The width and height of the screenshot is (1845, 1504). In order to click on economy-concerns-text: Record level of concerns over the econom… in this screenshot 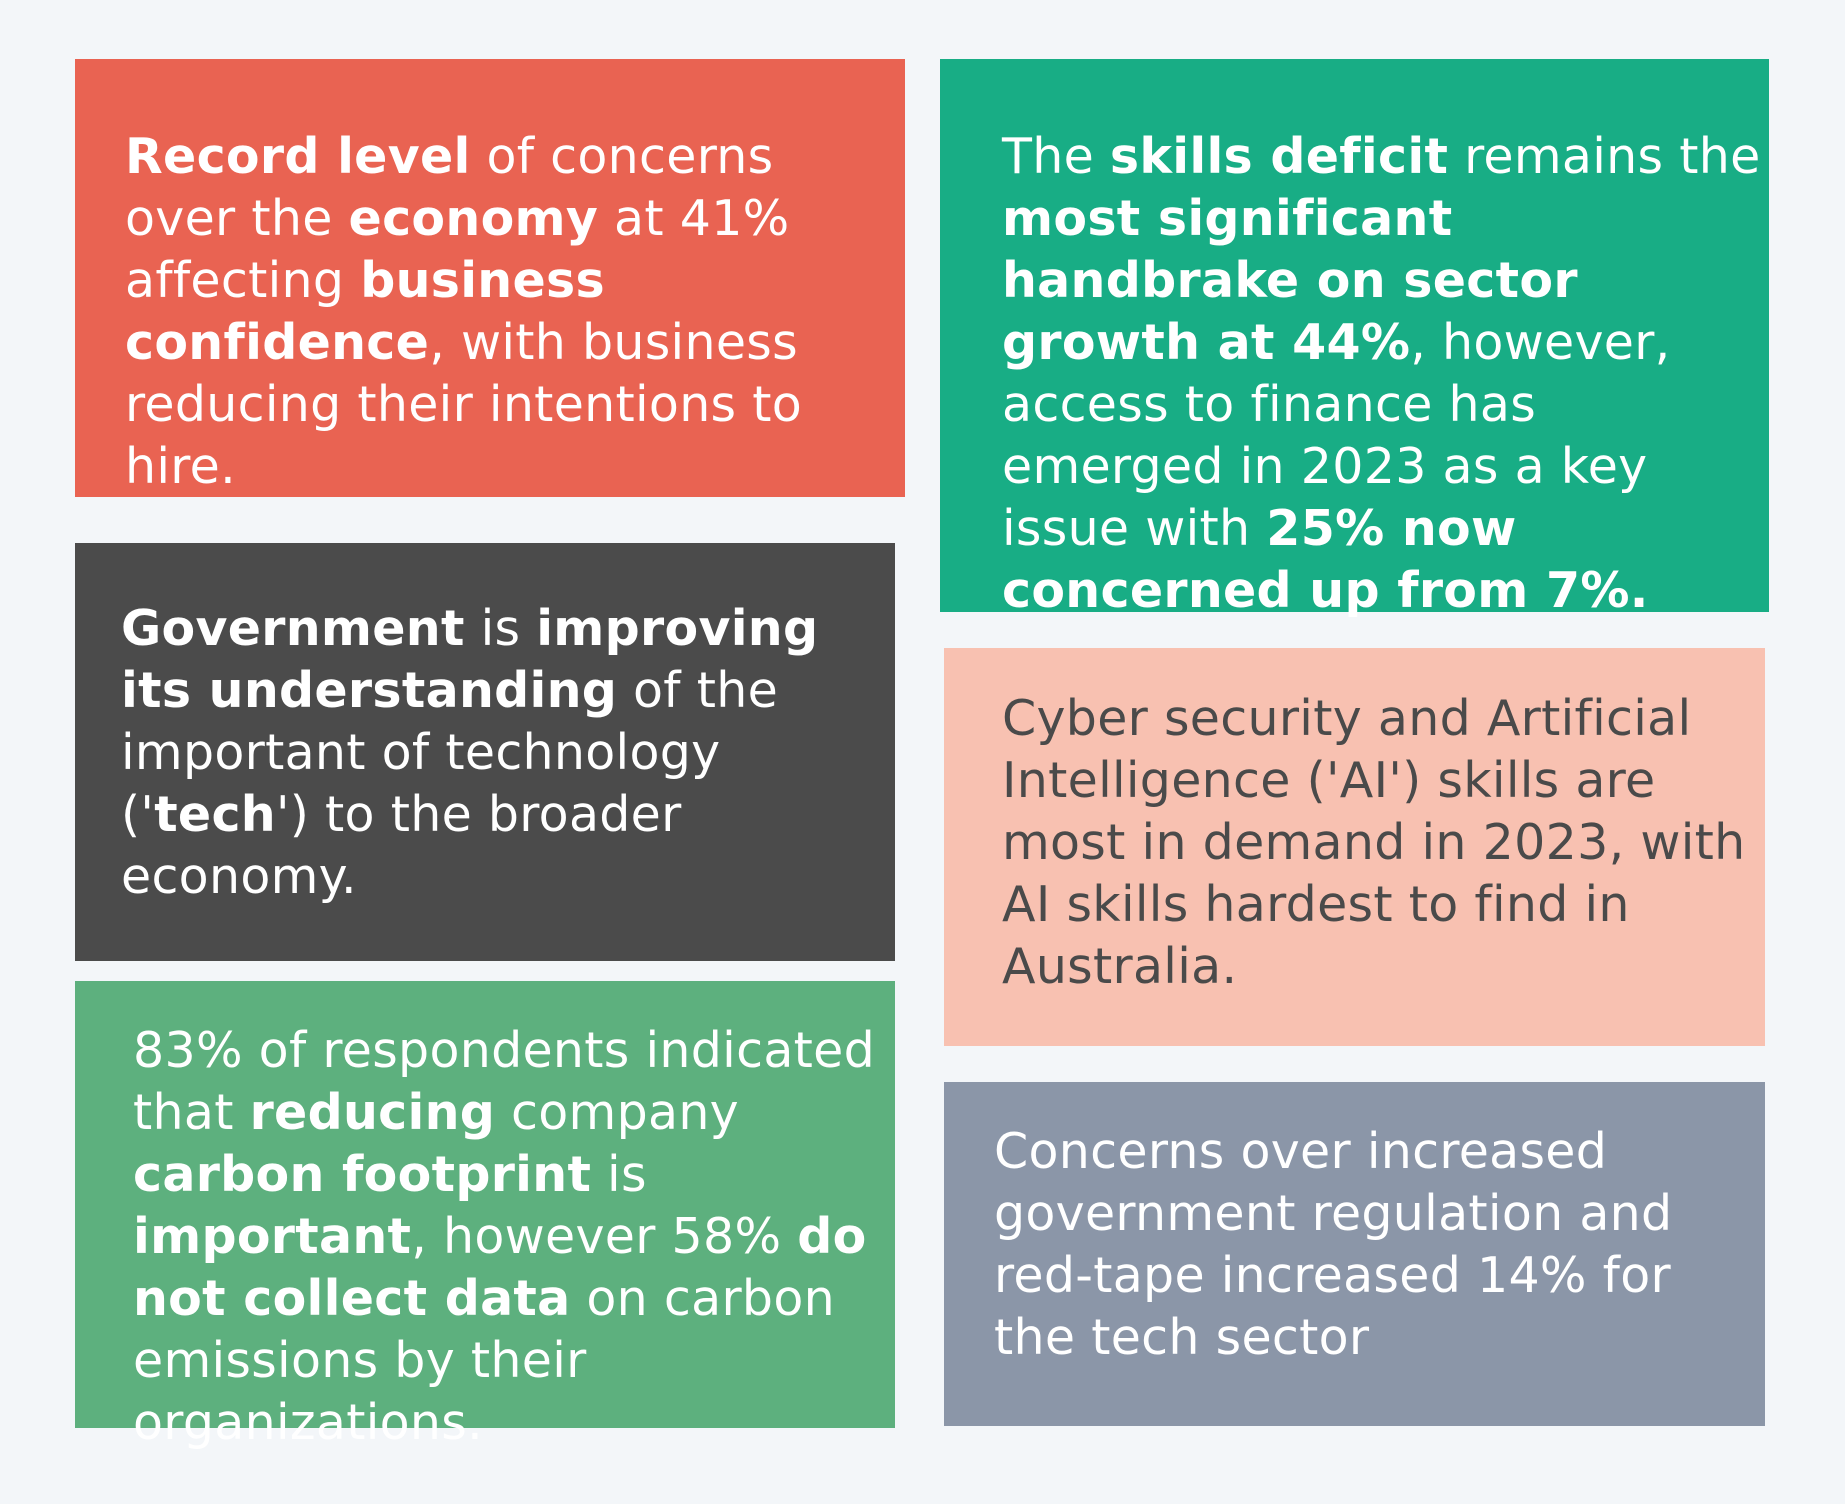, I will do `click(510, 312)`.